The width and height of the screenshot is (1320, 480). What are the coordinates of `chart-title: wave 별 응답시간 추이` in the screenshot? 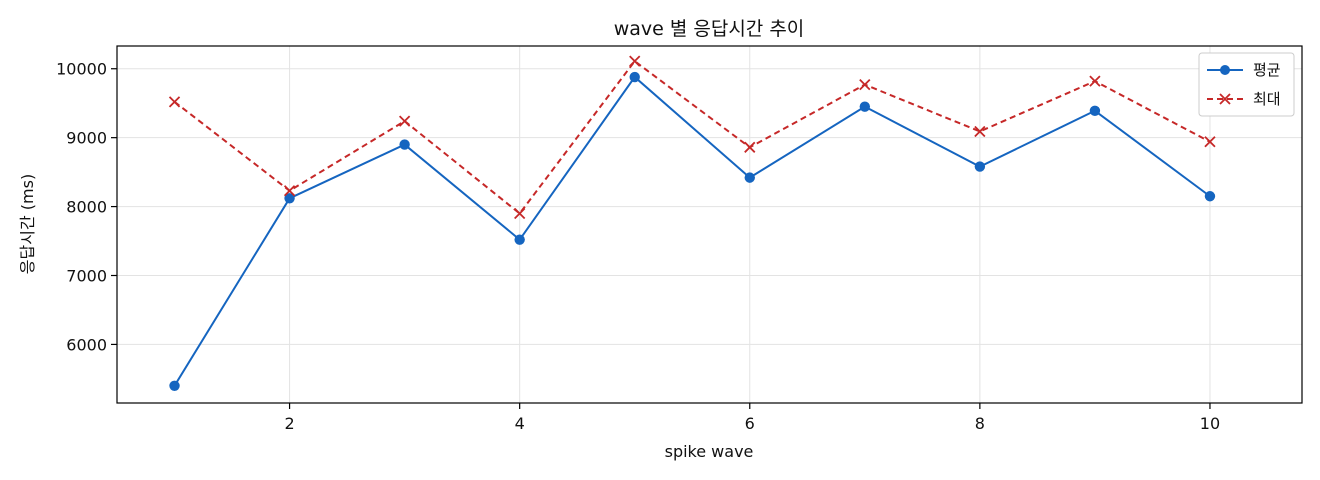 It's located at (709, 29).